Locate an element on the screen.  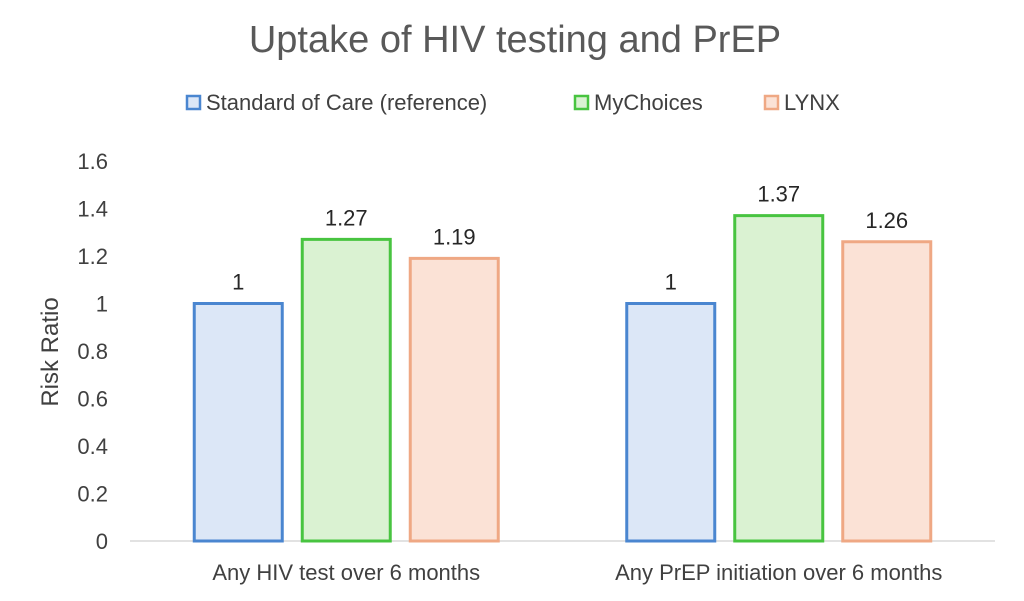
y-tick-label: 0.4 is located at coordinates (92, 446).